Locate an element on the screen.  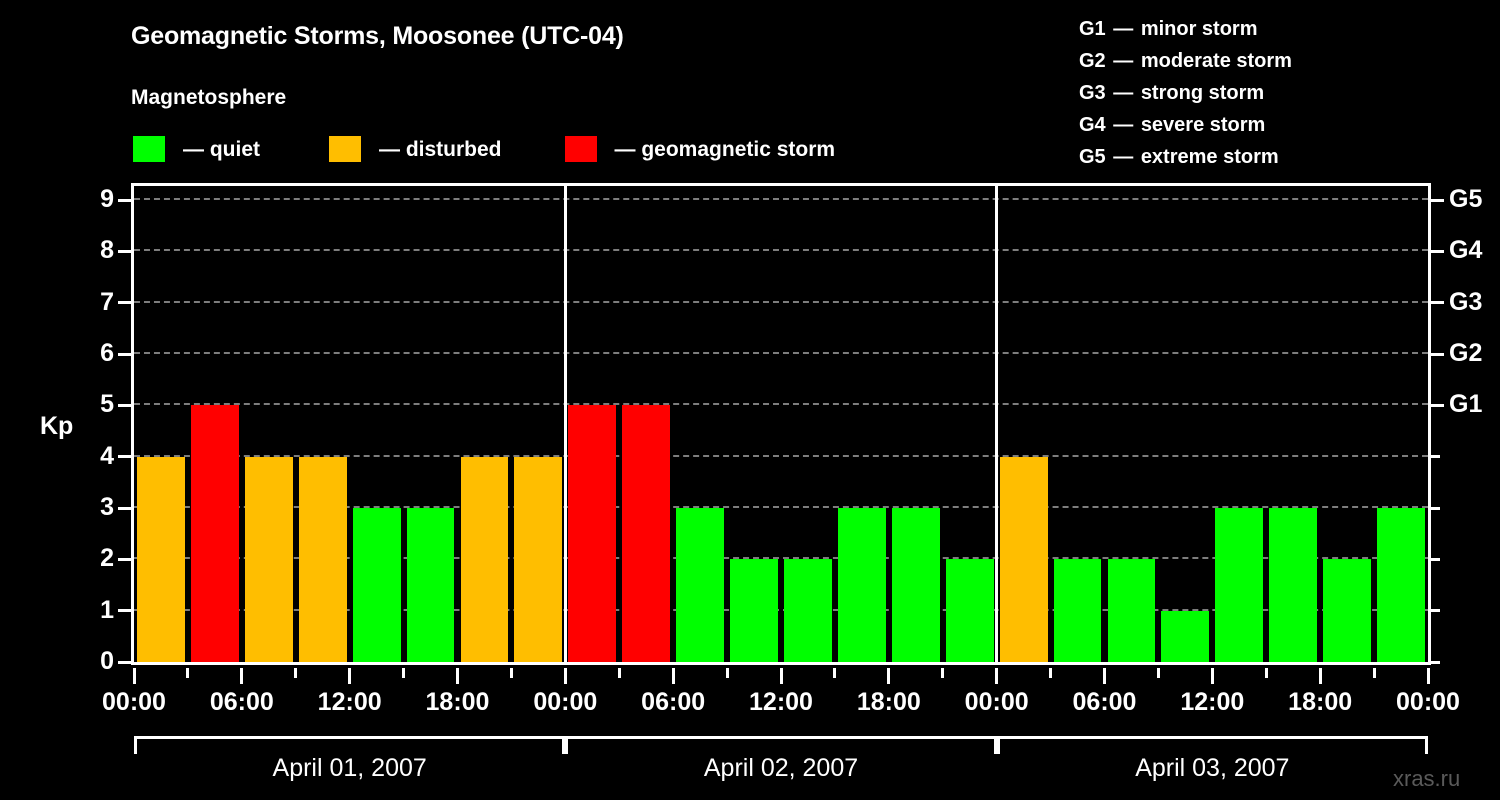
legend-swatch-storm-icon is located at coordinates (580, 149).